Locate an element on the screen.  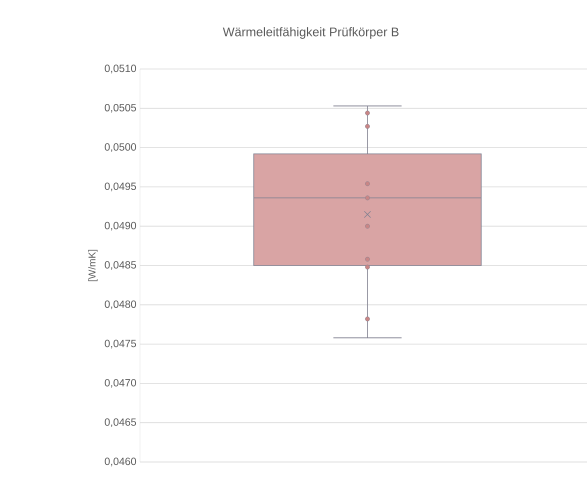
y-tick-label: 0,0475 is located at coordinates (120, 344).